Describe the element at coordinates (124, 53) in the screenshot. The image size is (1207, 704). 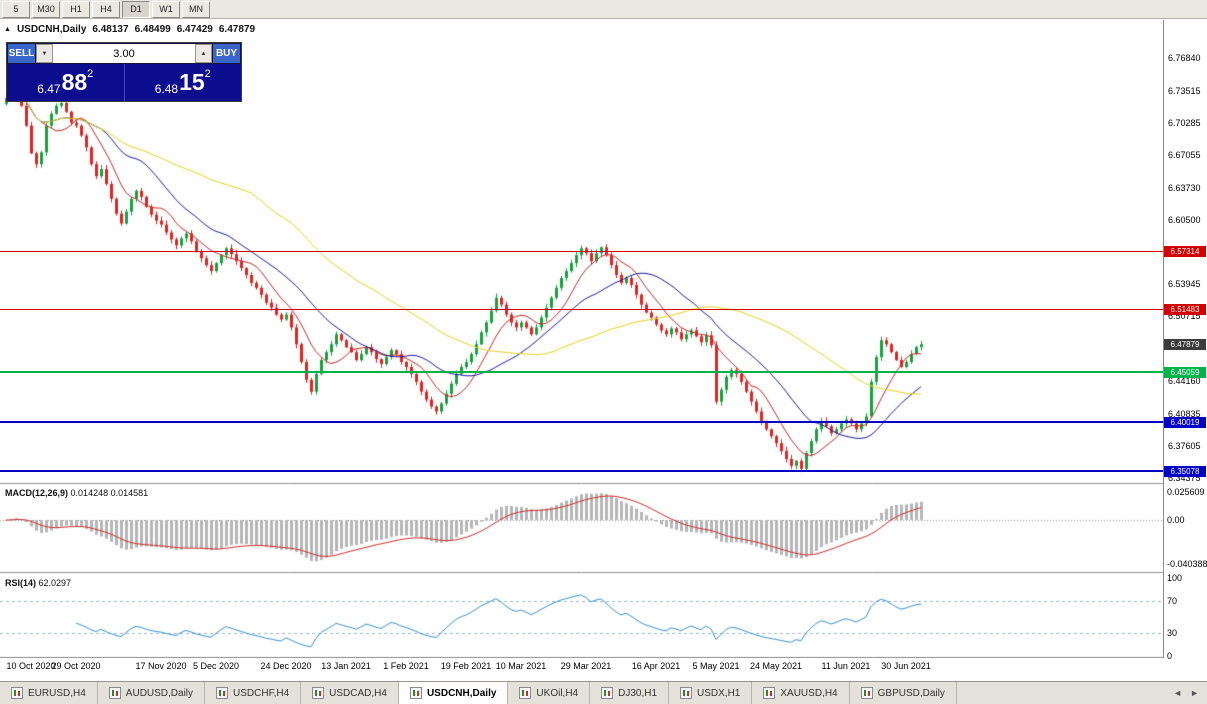
I see `lot-size-input` at that location.